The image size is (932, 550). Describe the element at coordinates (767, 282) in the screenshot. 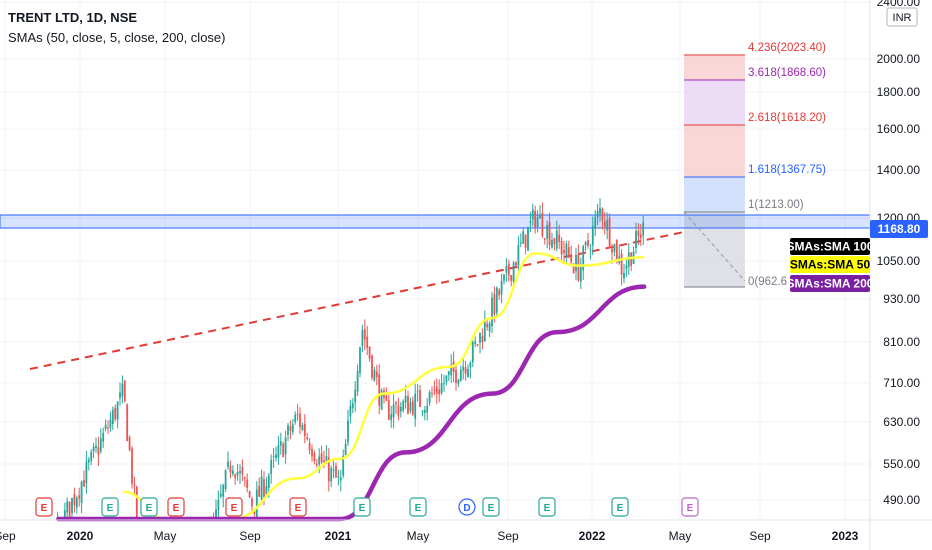

I see `fib-level-label: 0(962.6` at that location.